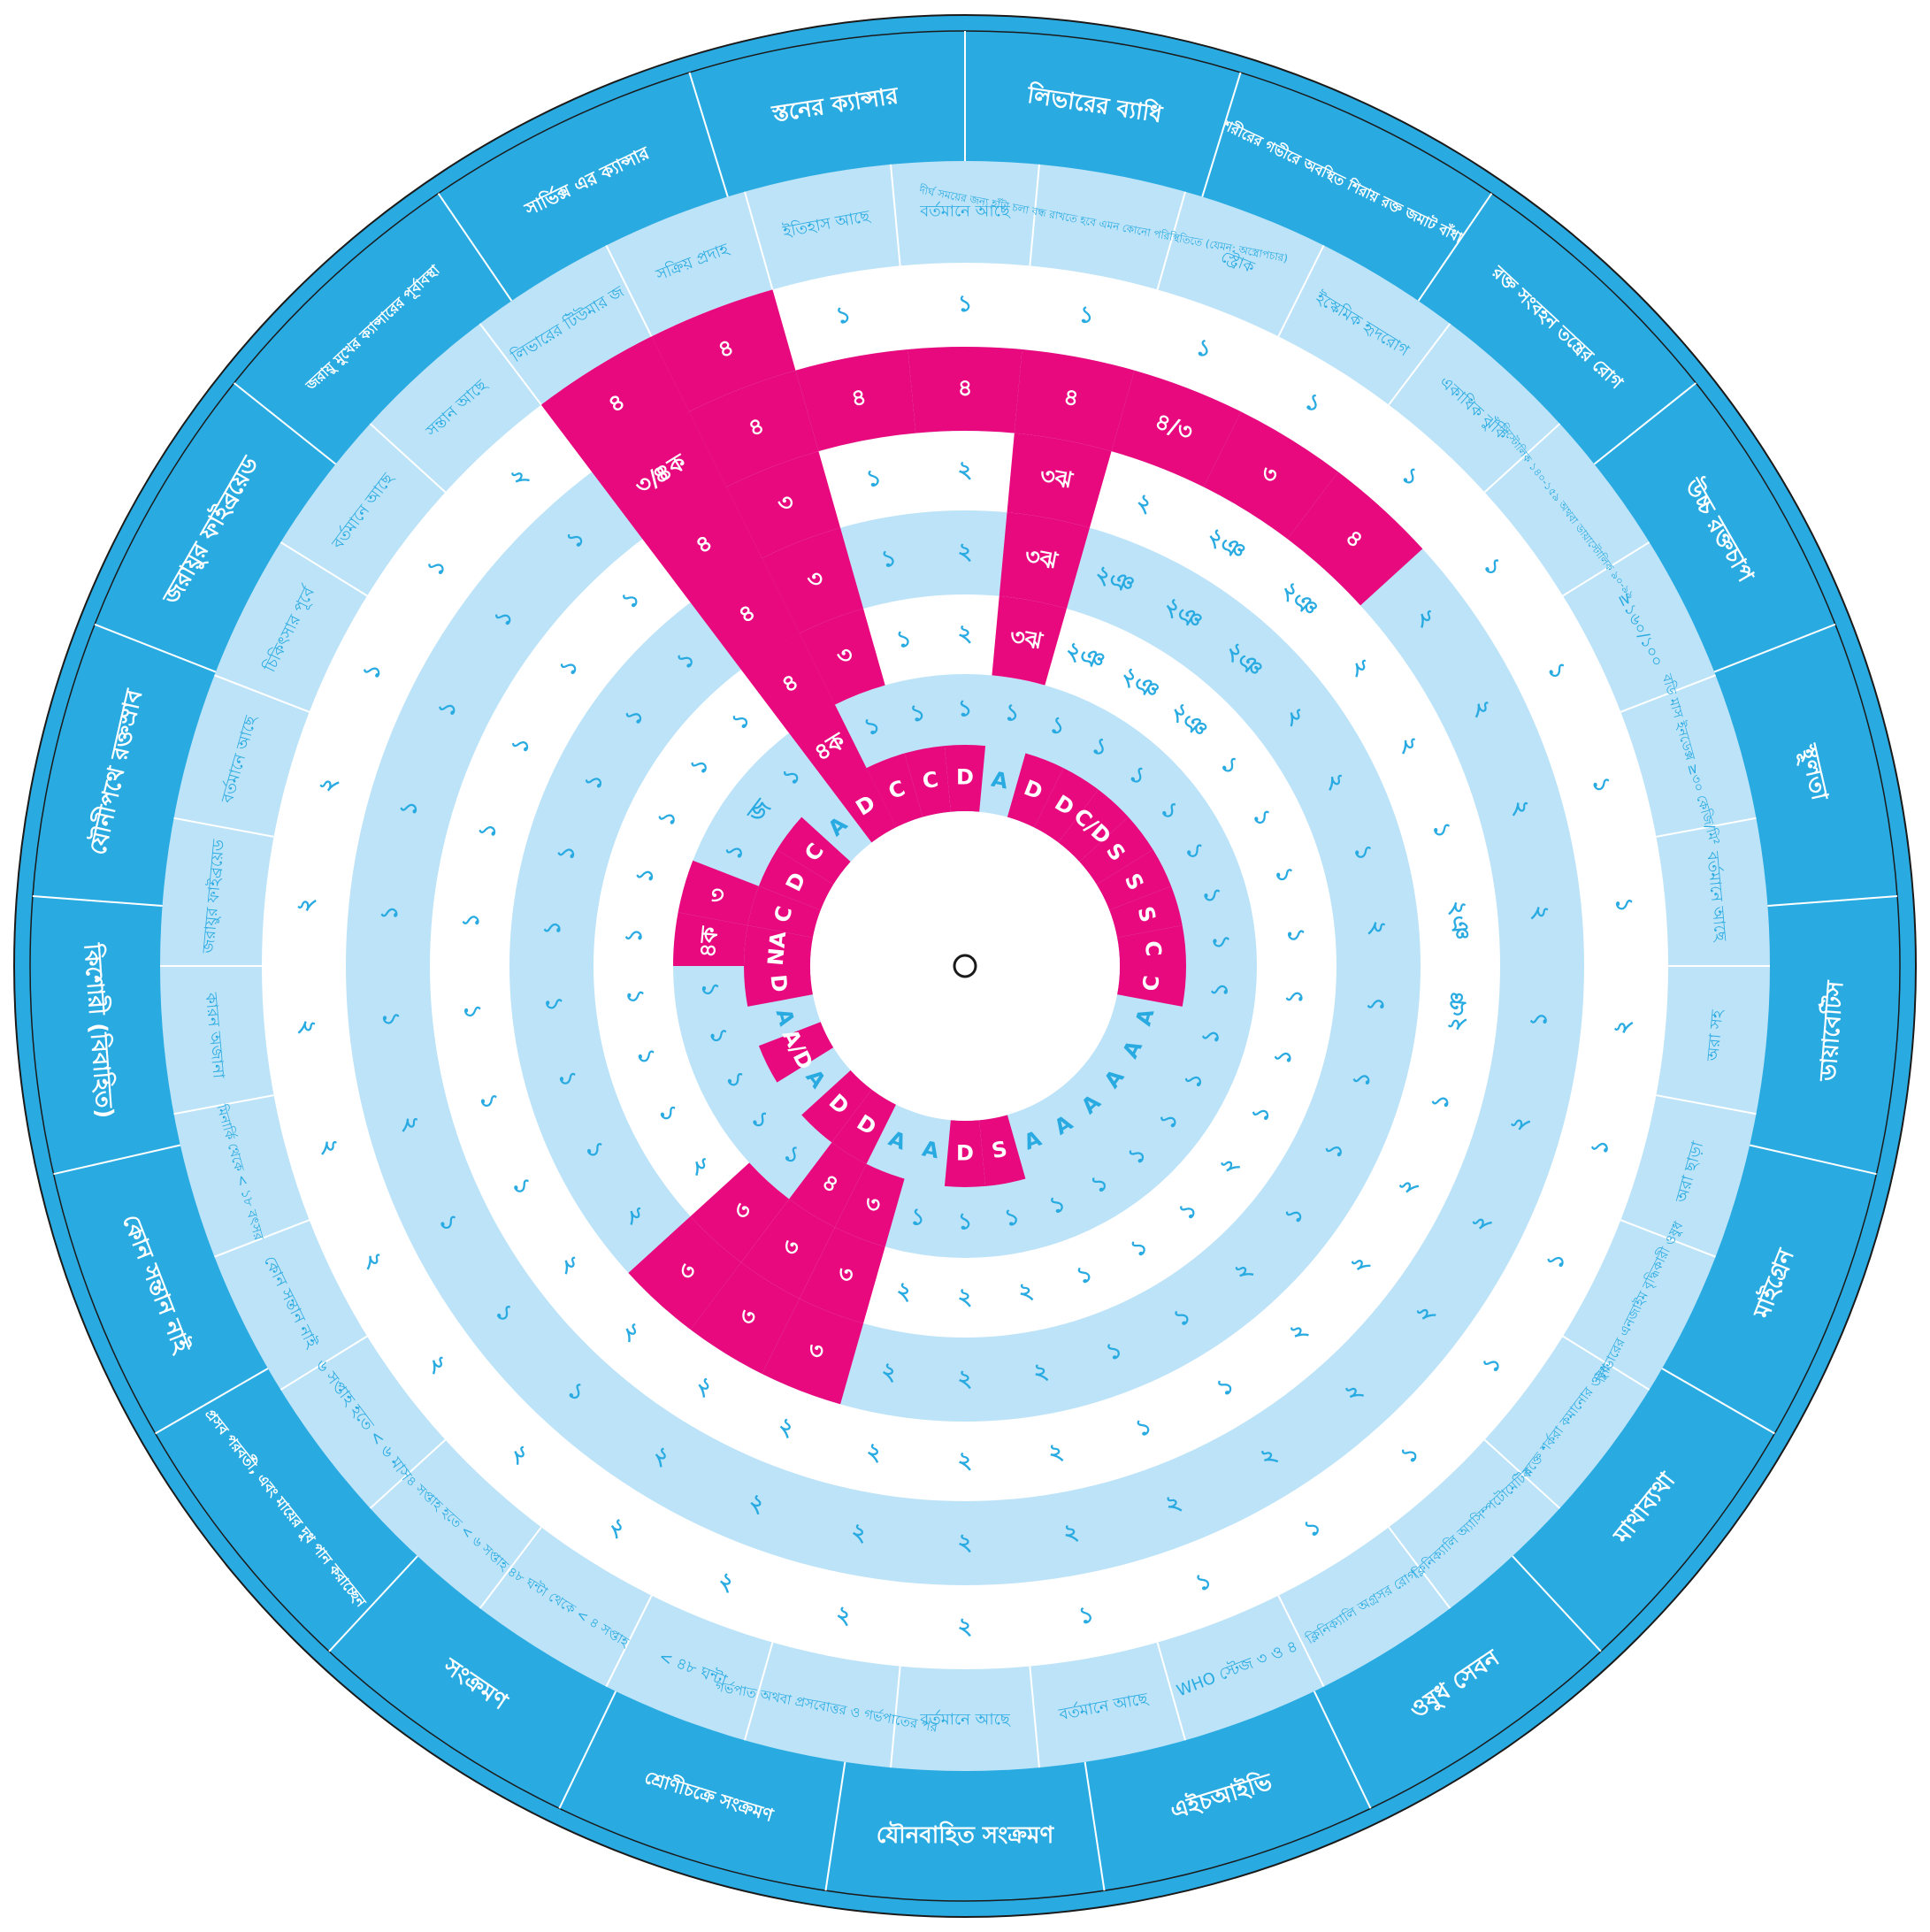 The height and width of the screenshot is (1932, 1930). Describe the element at coordinates (931, 1149) in the screenshot. I see `code-cell: A` at that location.